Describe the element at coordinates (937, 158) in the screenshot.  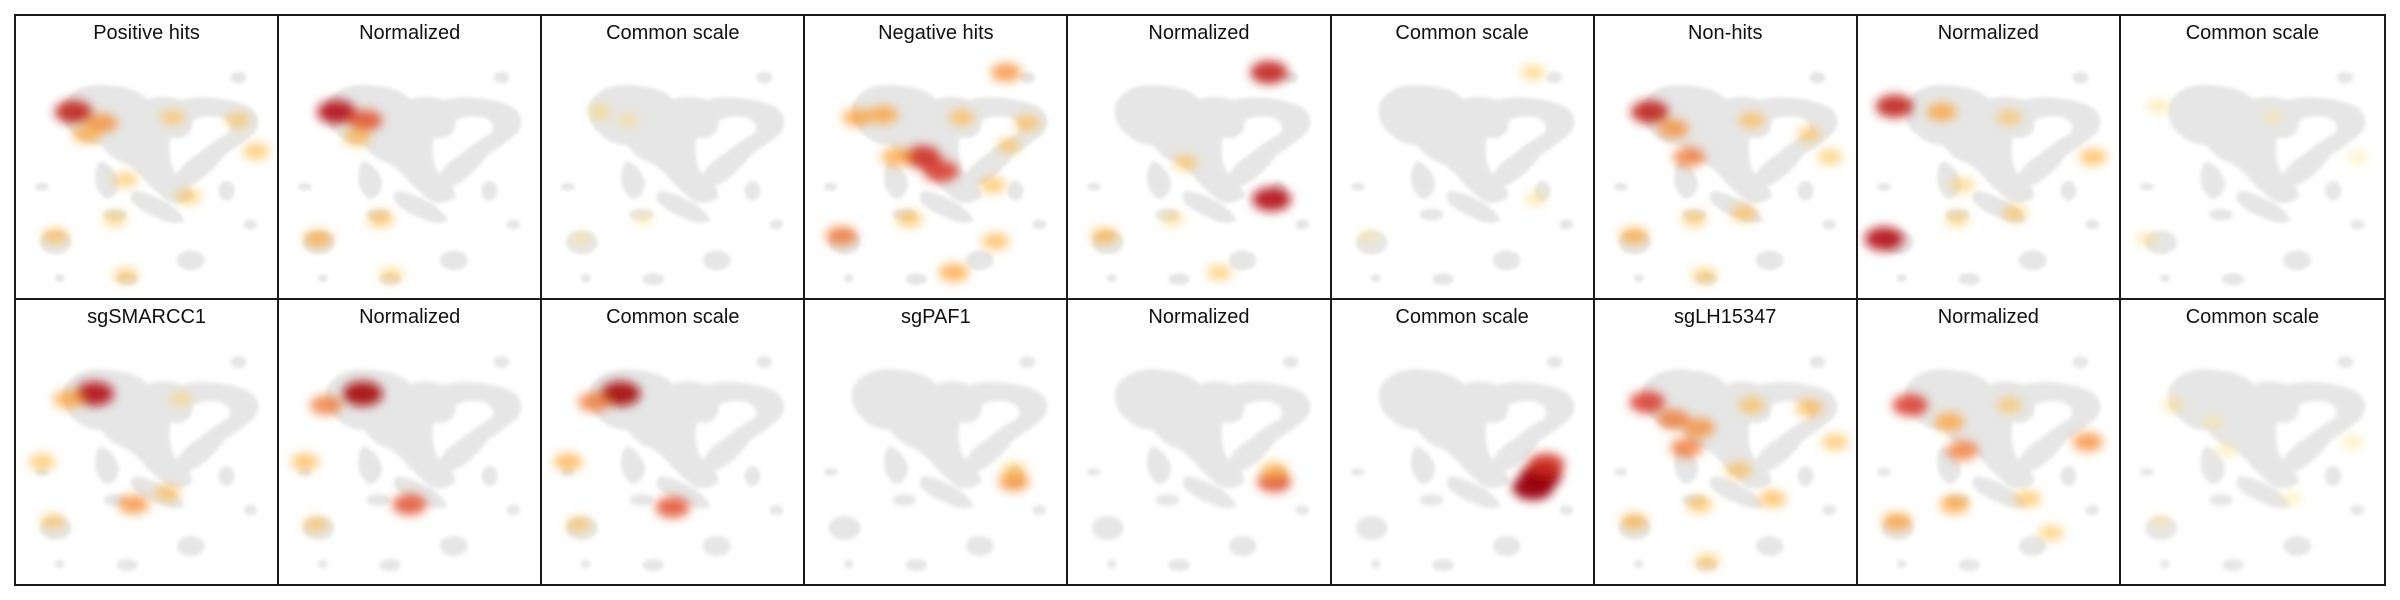
I see `density-panel: Negative hits` at that location.